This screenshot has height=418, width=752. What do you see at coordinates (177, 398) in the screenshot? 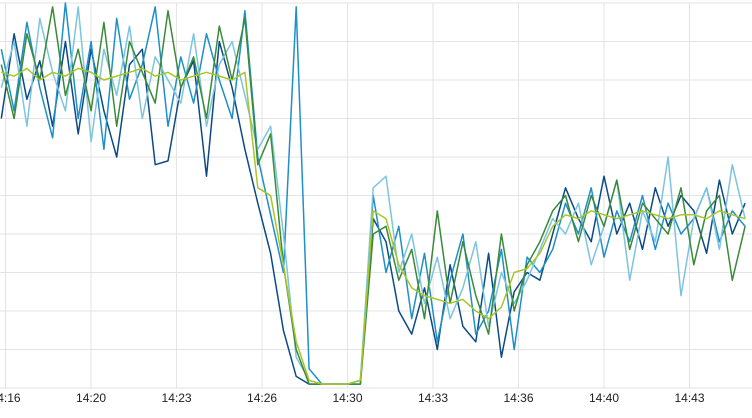
I see `x-tick-label: 14:23` at bounding box center [177, 398].